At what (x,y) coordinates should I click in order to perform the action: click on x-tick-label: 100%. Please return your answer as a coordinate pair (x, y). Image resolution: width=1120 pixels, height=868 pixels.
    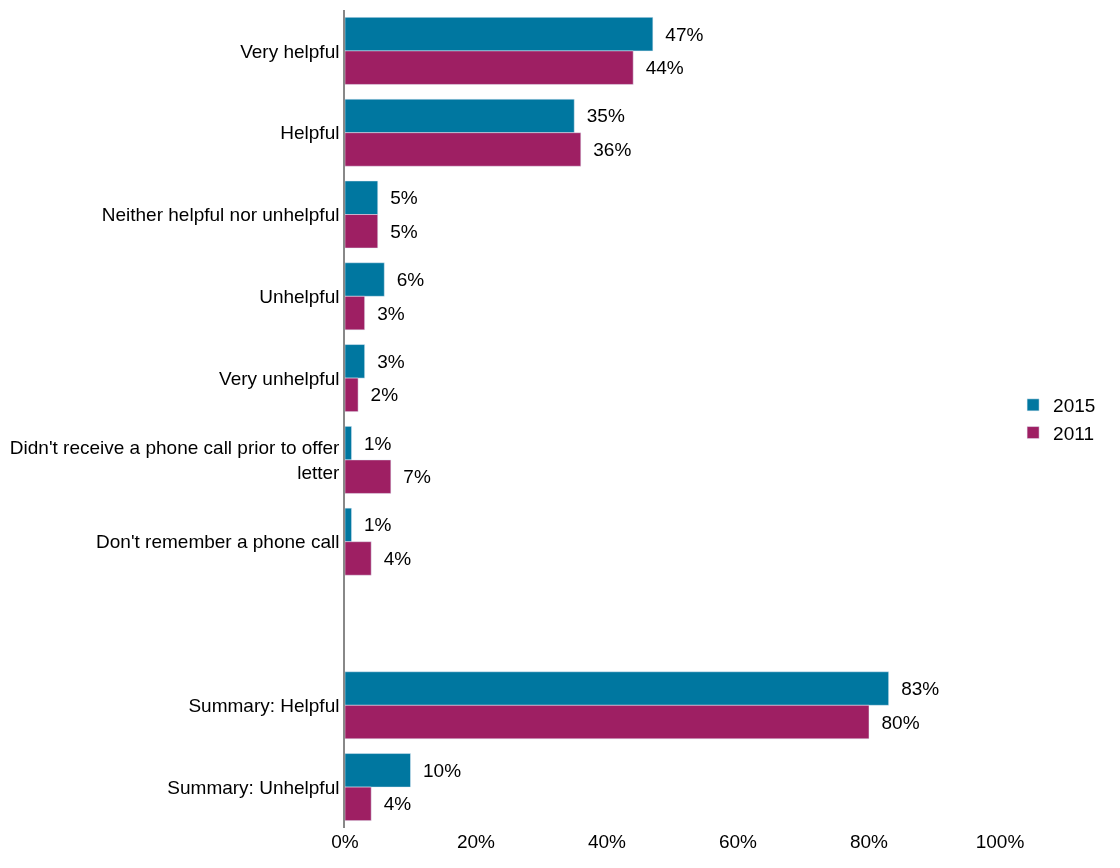
    Looking at the image, I should click on (1000, 841).